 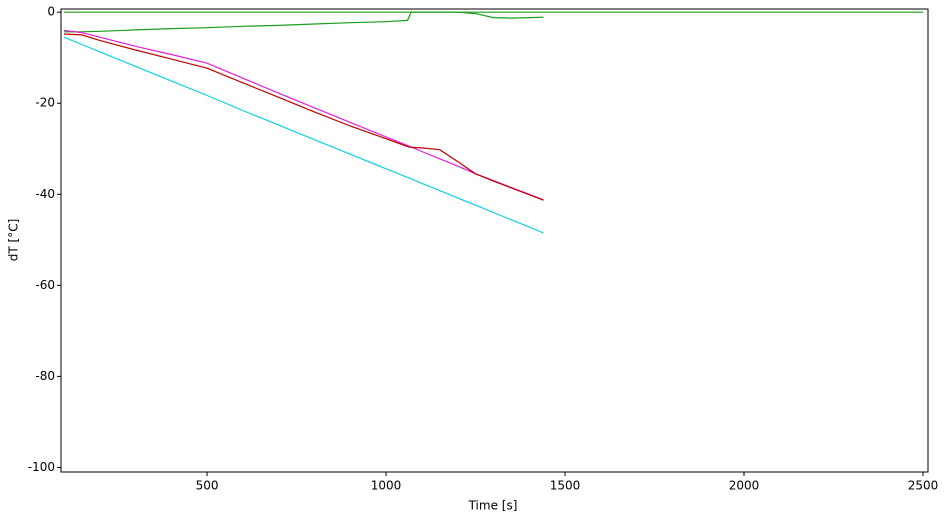 I want to click on y-tick-label: -100, so click(x=41, y=467).